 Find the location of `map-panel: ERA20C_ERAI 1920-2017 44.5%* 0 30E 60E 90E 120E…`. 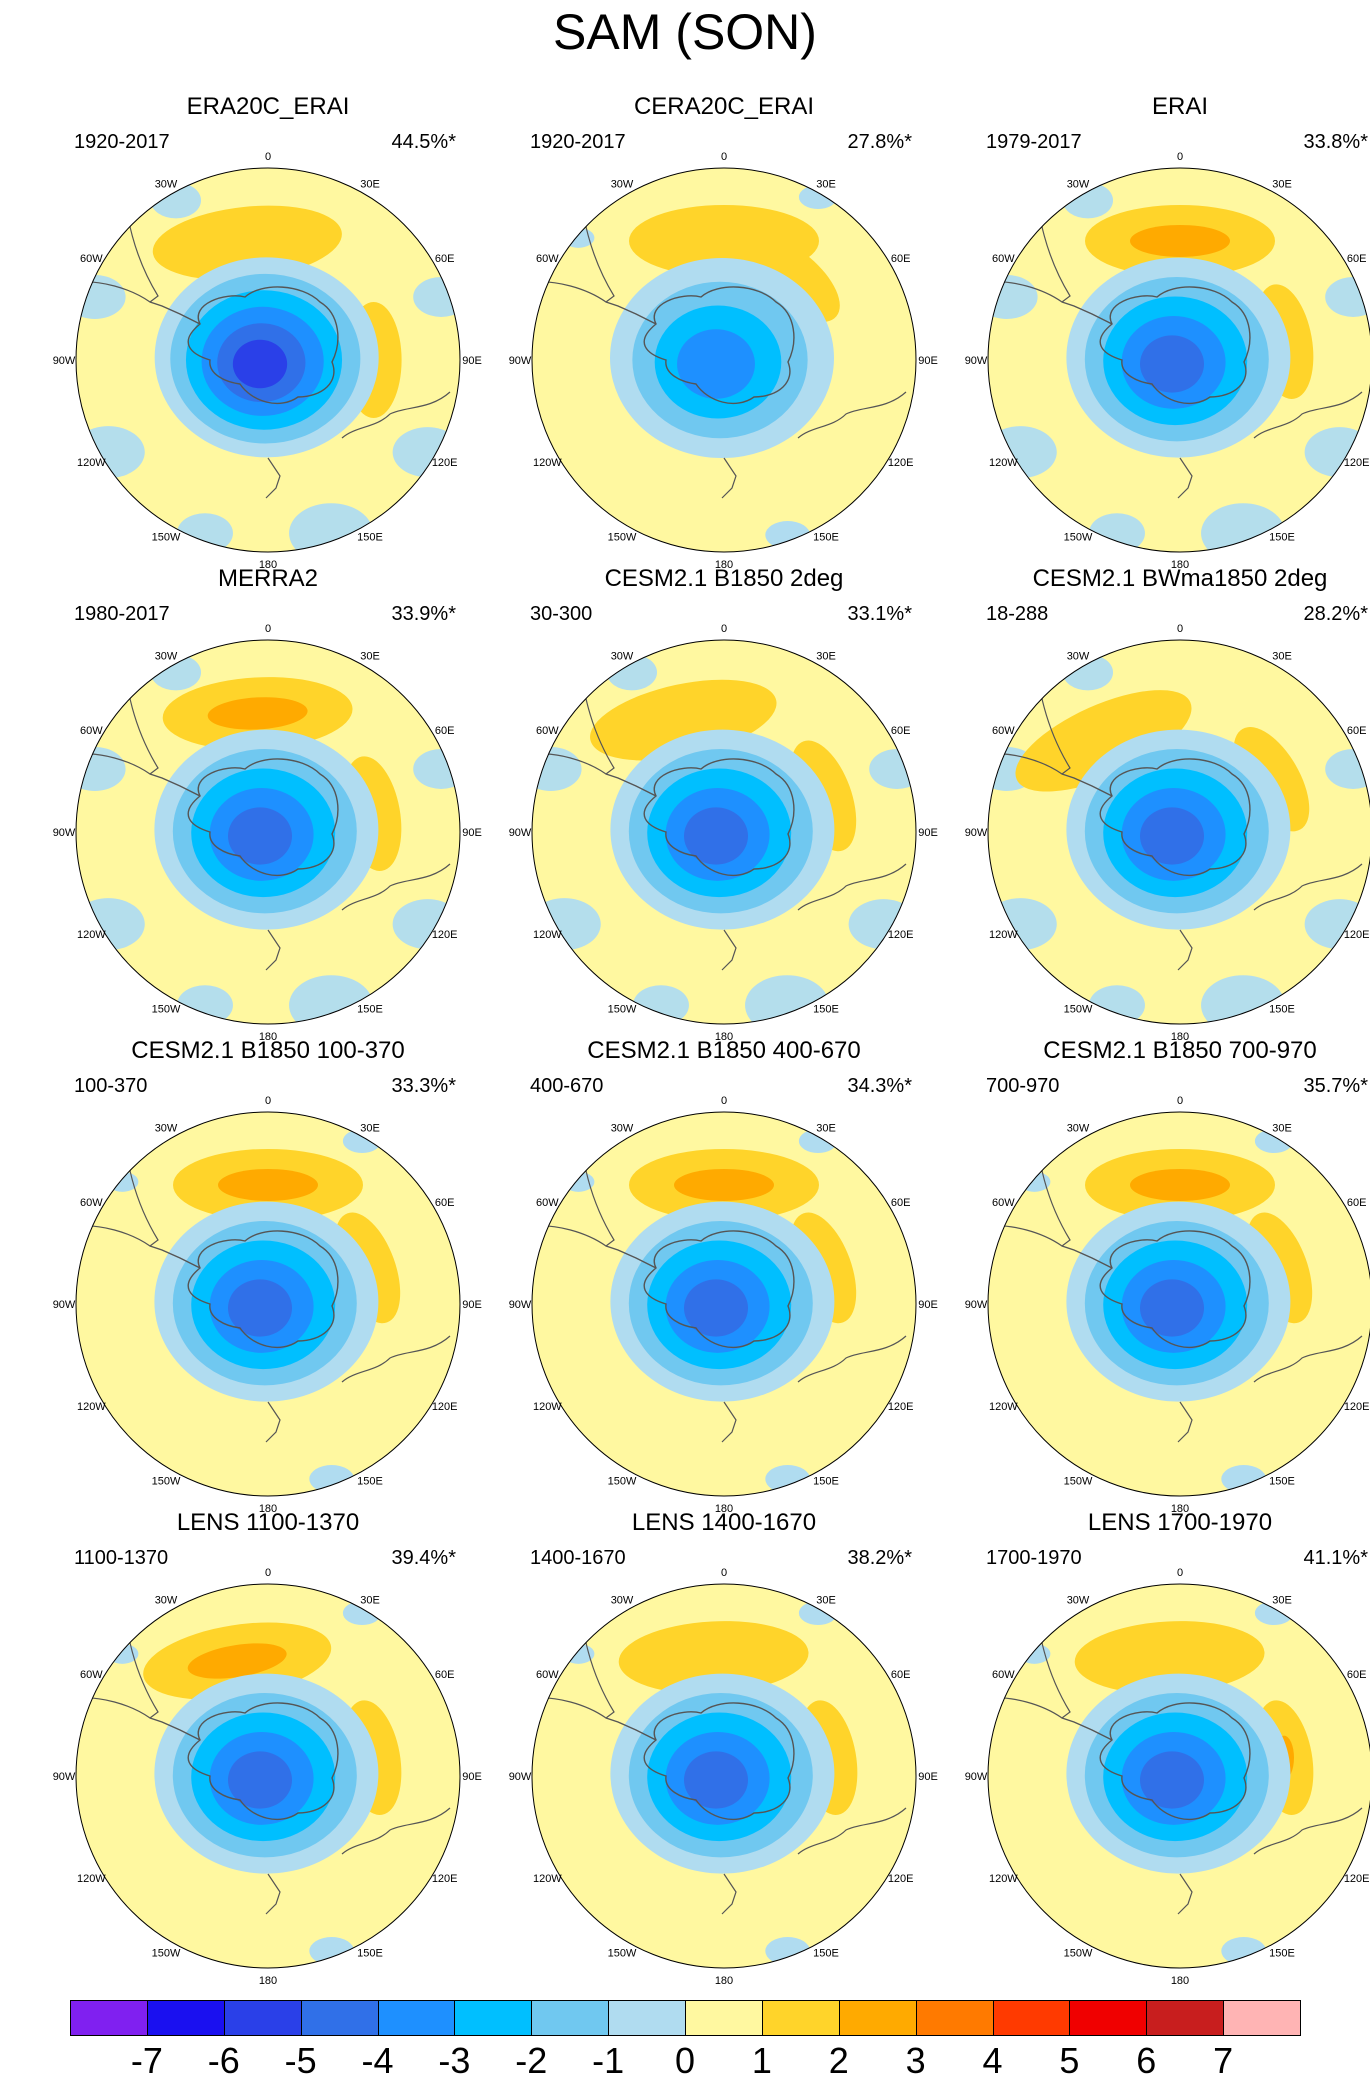

map-panel: ERA20C_ERAI 1920-2017 44.5%* 0 30E 60E 90E 120E… is located at coordinates (268, 331).